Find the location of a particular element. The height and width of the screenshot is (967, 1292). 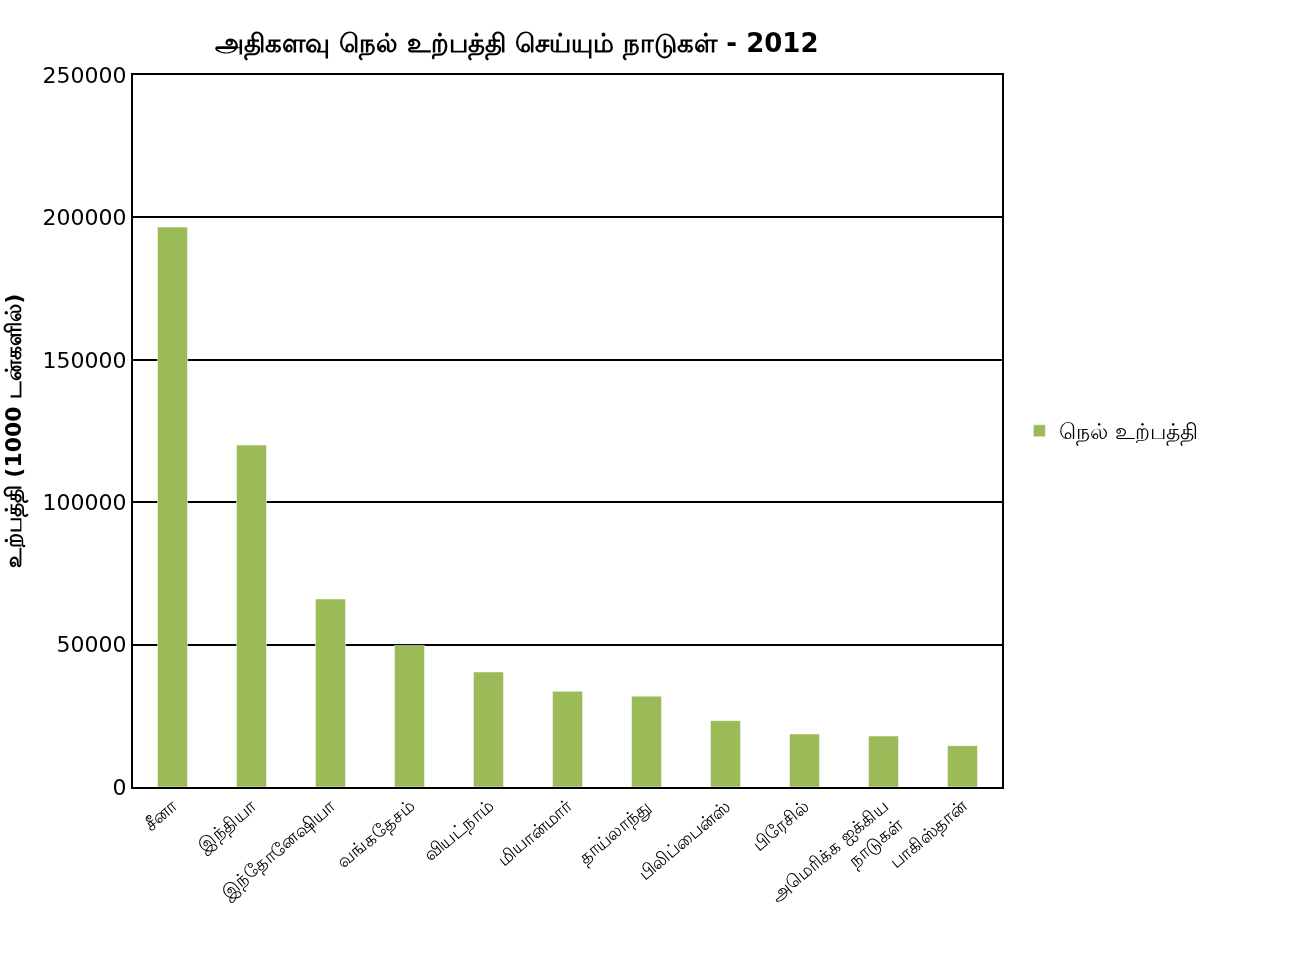

y-tick-label: 150000 is located at coordinates (84, 360).